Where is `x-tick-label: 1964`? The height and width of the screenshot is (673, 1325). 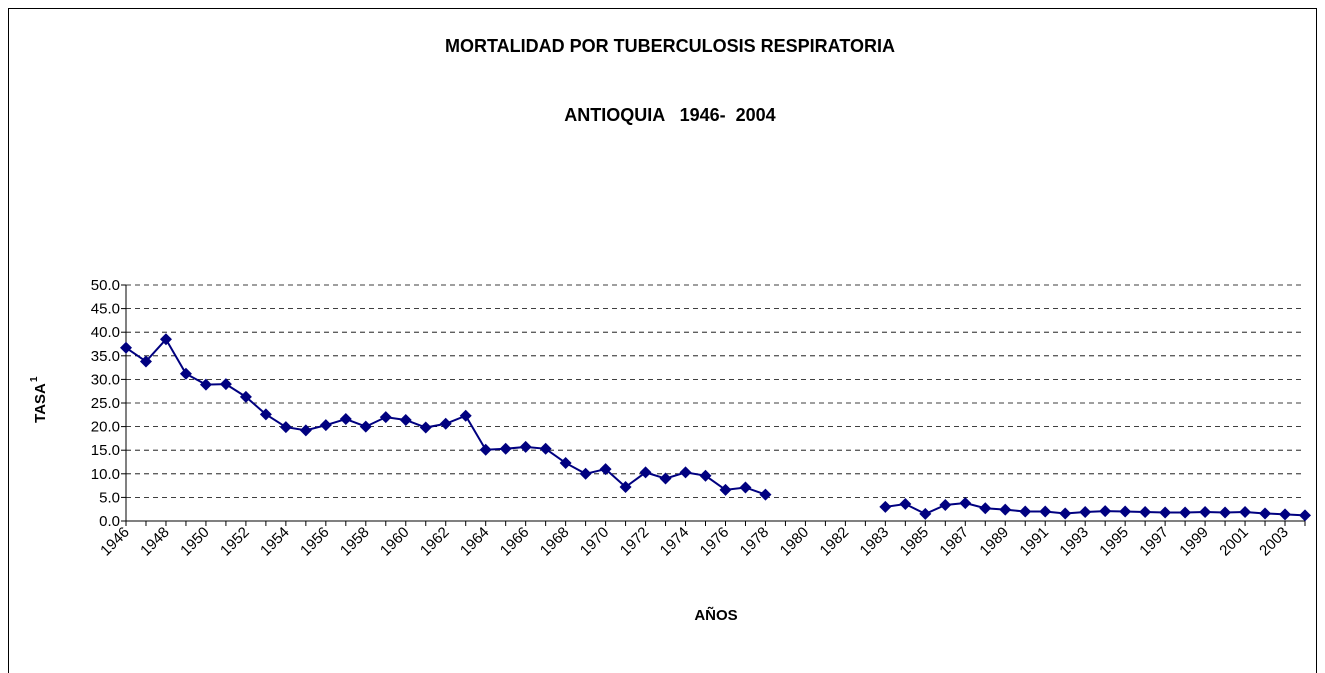
x-tick-label: 1964 is located at coordinates (475, 542).